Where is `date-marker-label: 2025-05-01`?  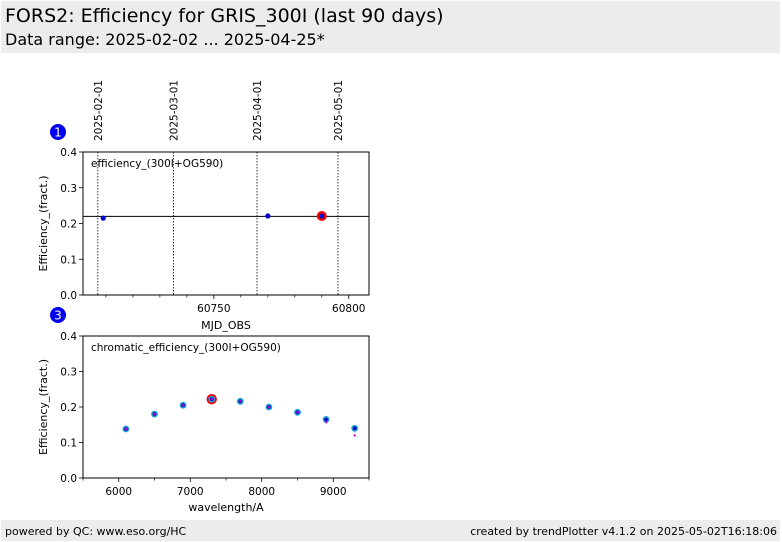
date-marker-label: 2025-05-01 is located at coordinates (339, 110).